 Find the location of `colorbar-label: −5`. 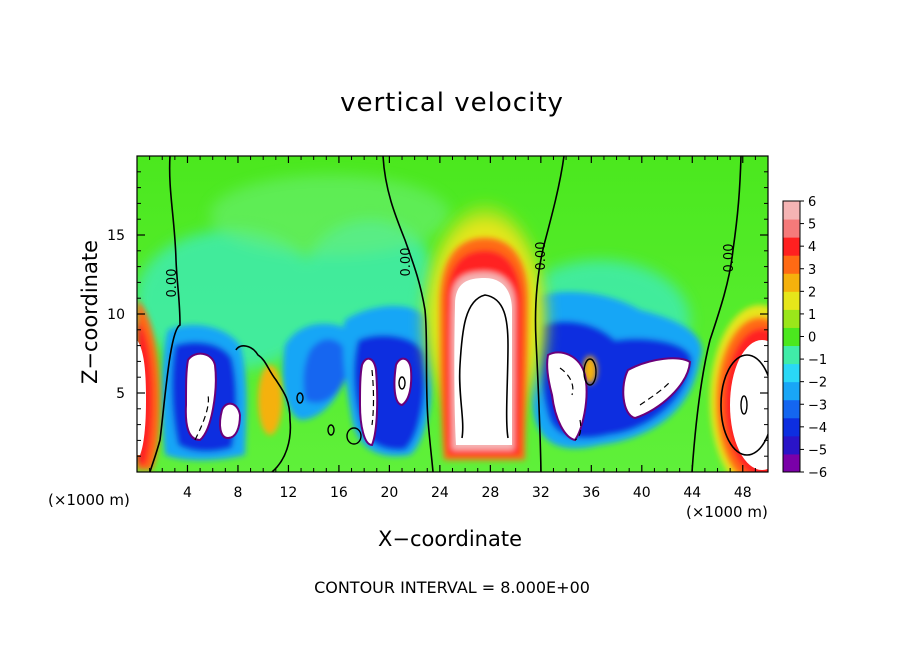

colorbar-label: −5 is located at coordinates (817, 450).